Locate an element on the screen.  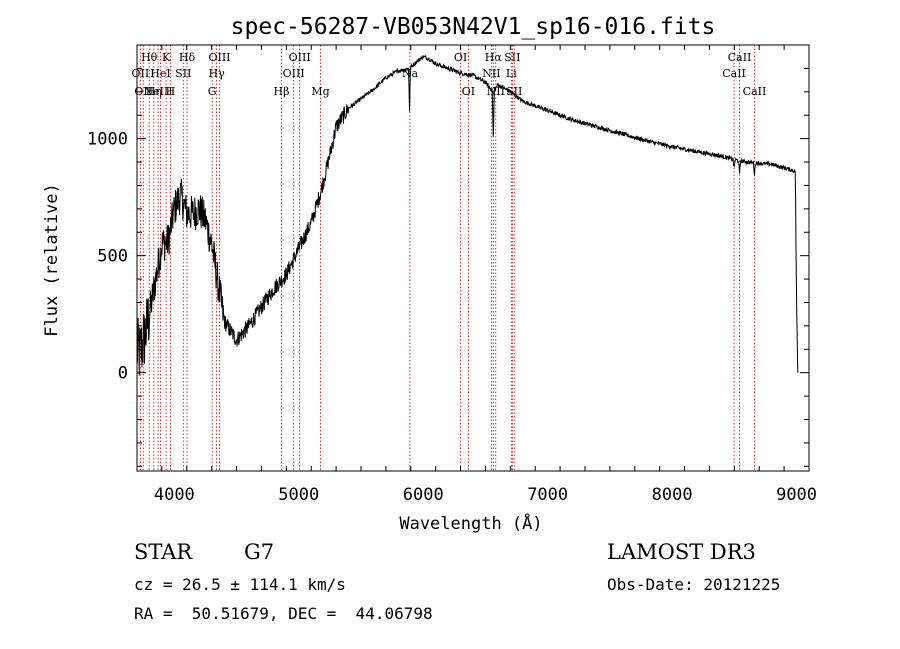
line-marker-label: Hθ is located at coordinates (149, 57).